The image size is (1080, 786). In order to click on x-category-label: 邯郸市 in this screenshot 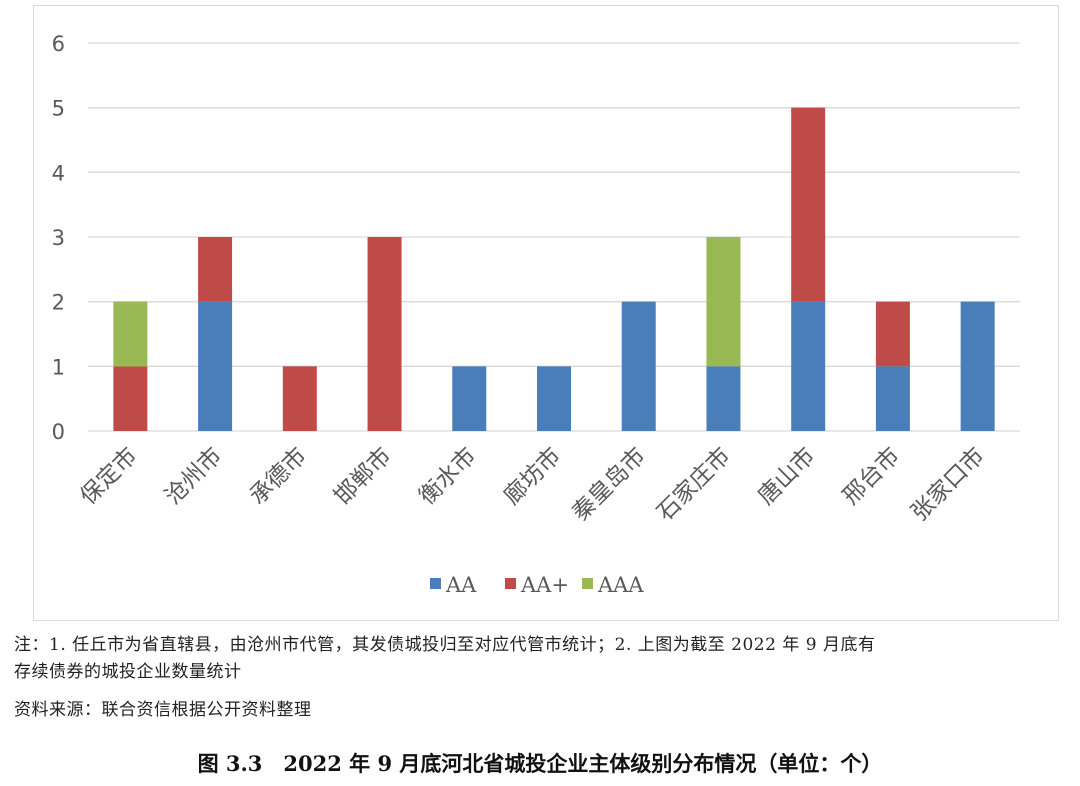, I will do `click(363, 476)`.